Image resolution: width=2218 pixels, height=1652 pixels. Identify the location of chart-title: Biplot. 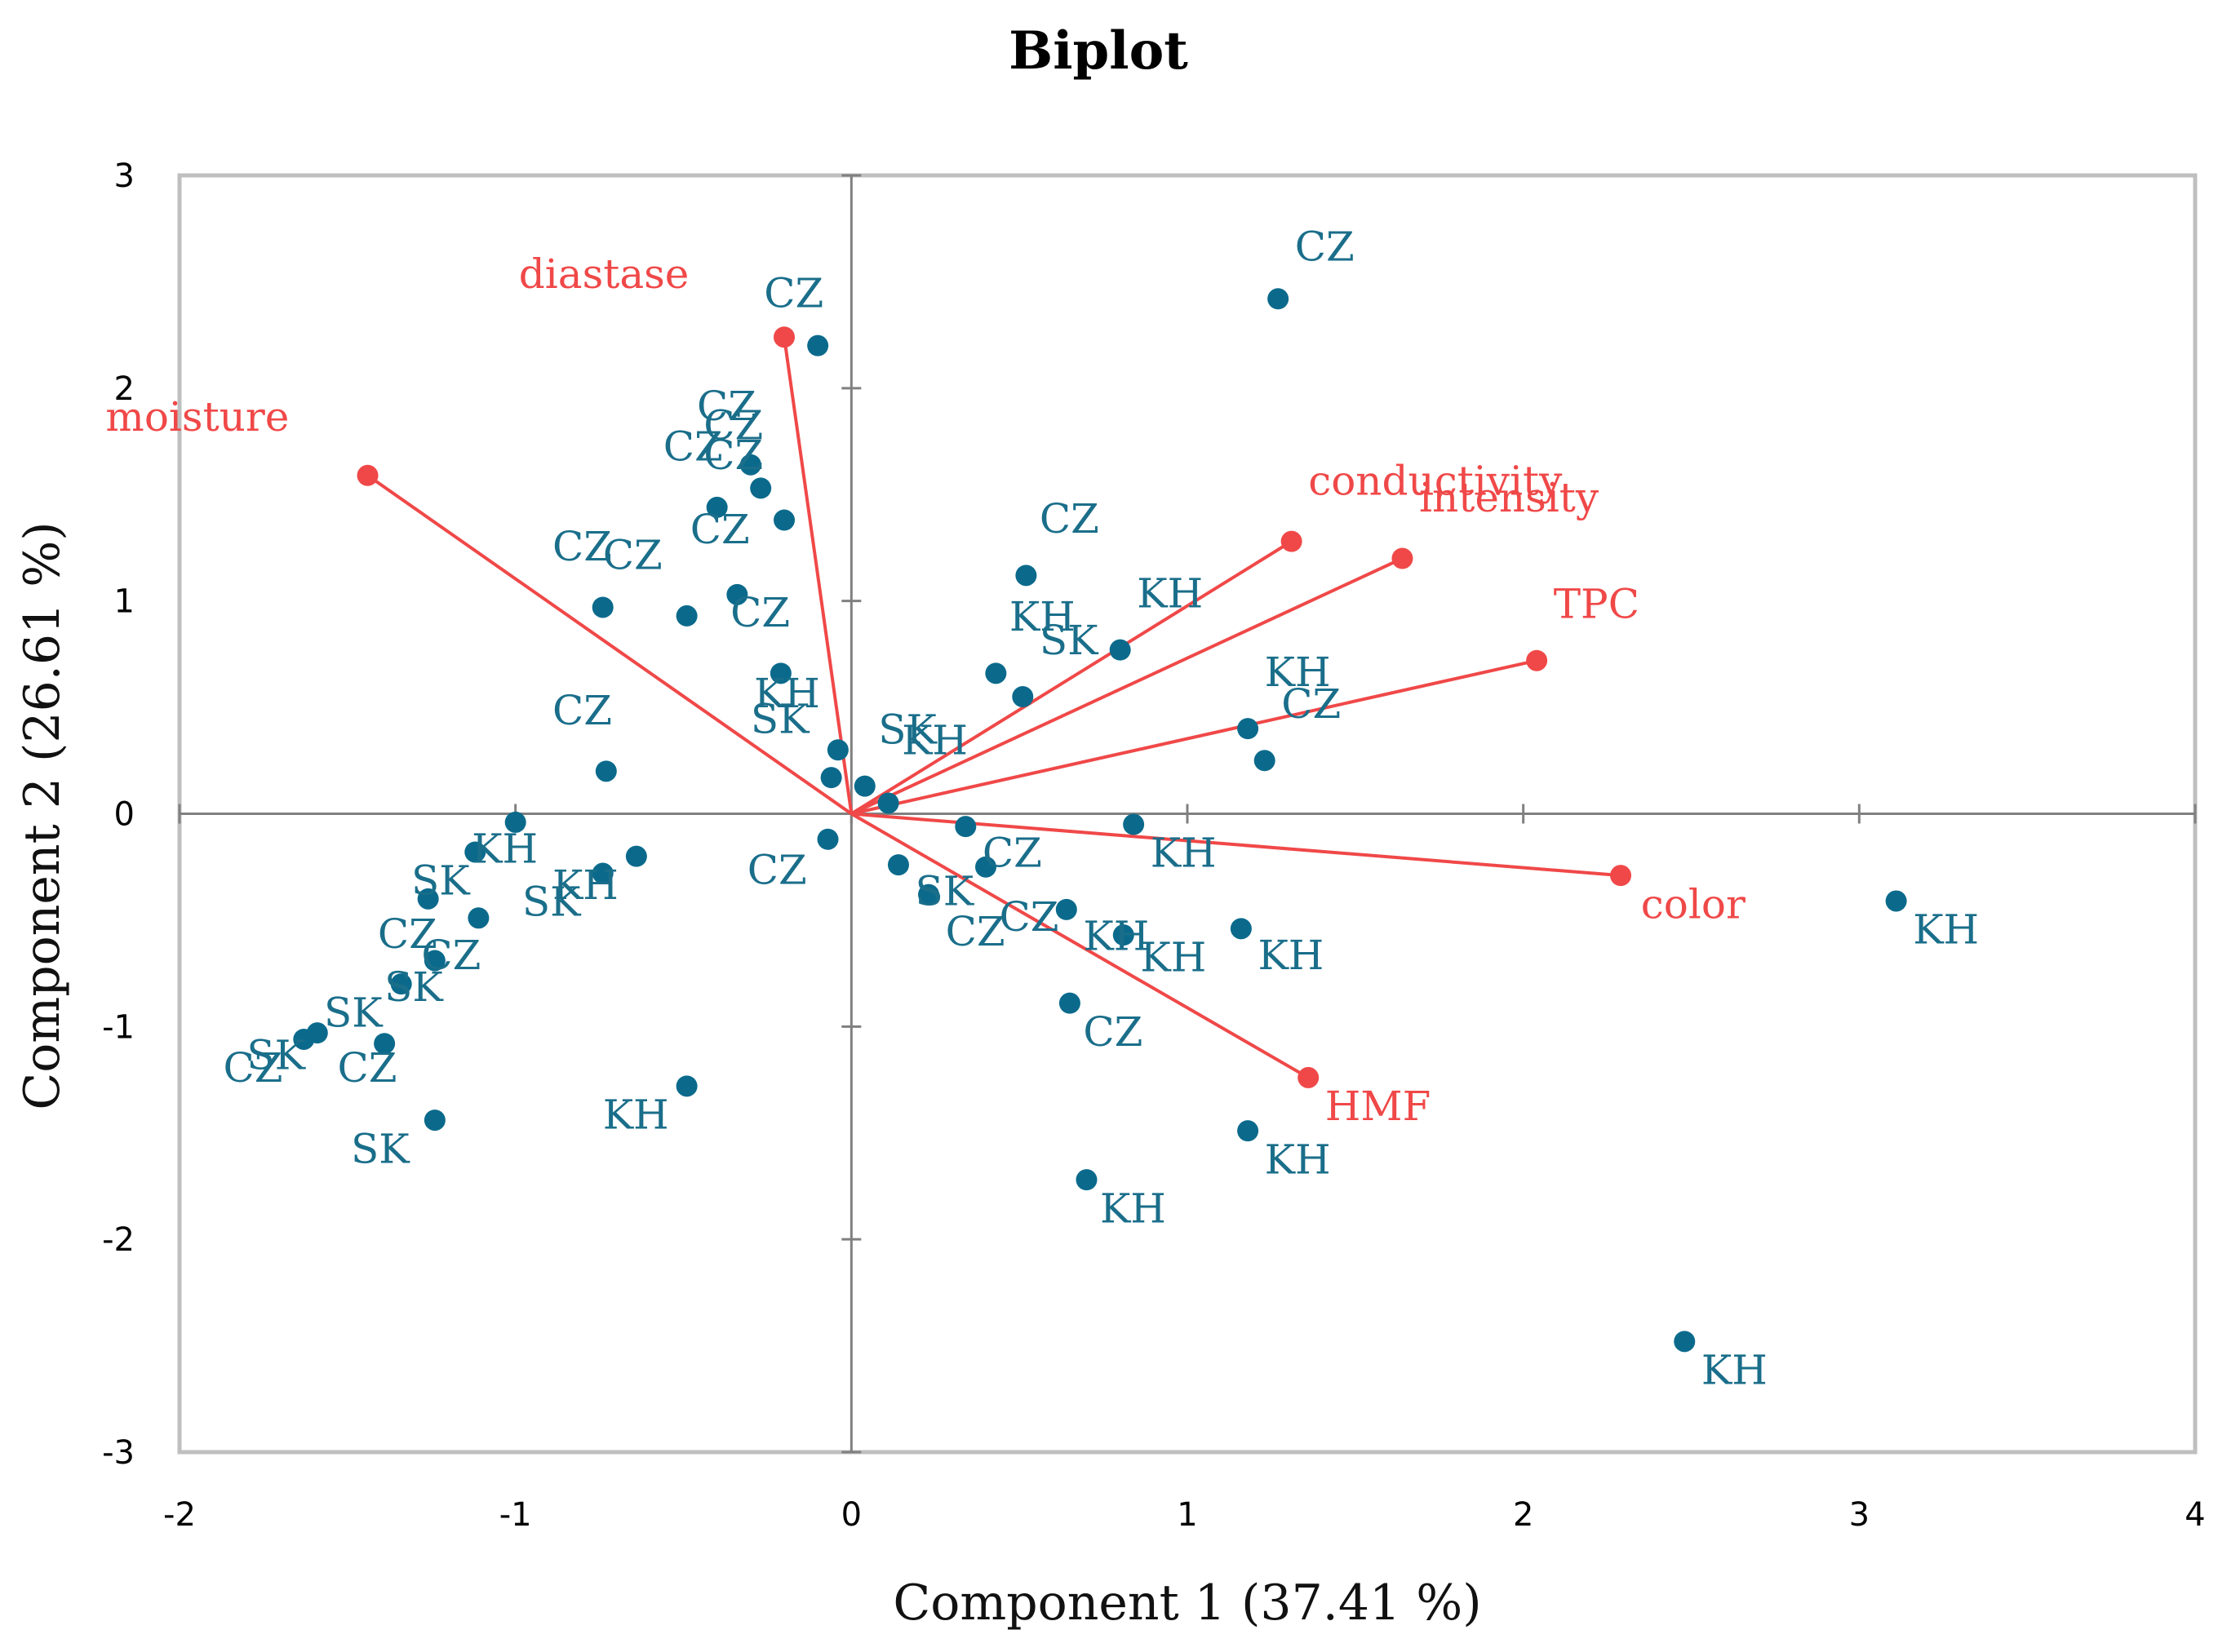
(1098, 51).